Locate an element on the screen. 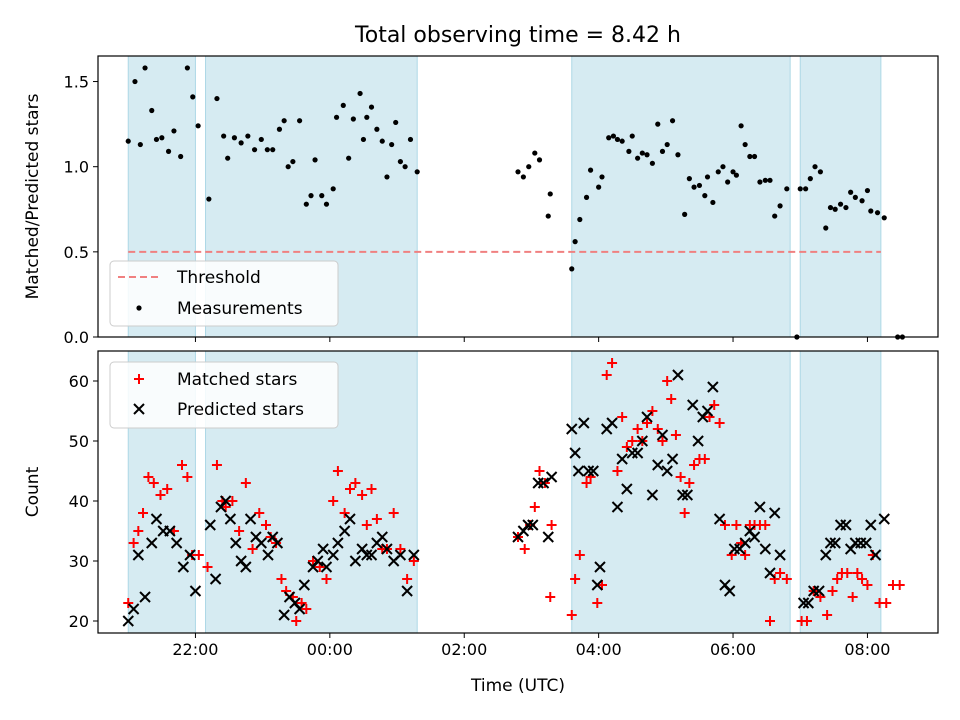  y-tick-label: 50 is located at coordinates (79, 441).